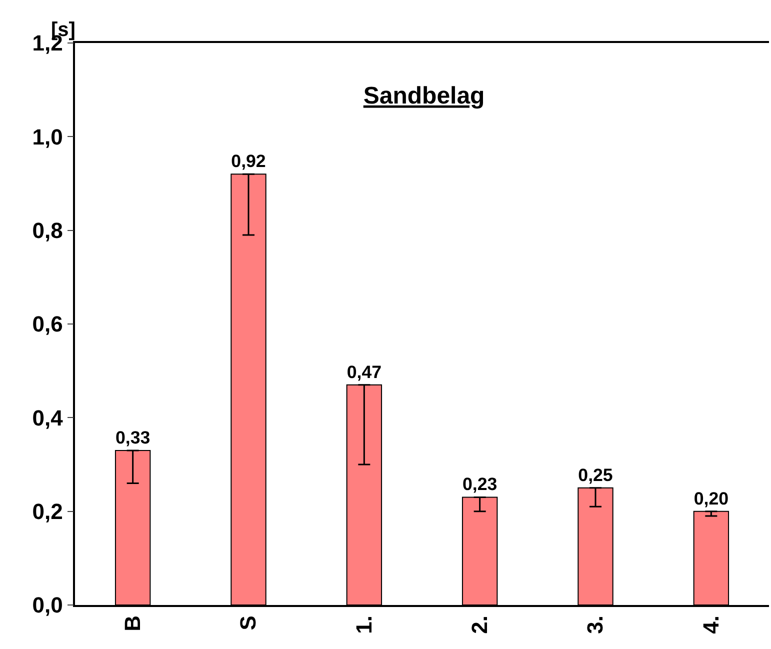  Describe the element at coordinates (47, 511) in the screenshot. I see `y-tick-label: 0,2` at that location.